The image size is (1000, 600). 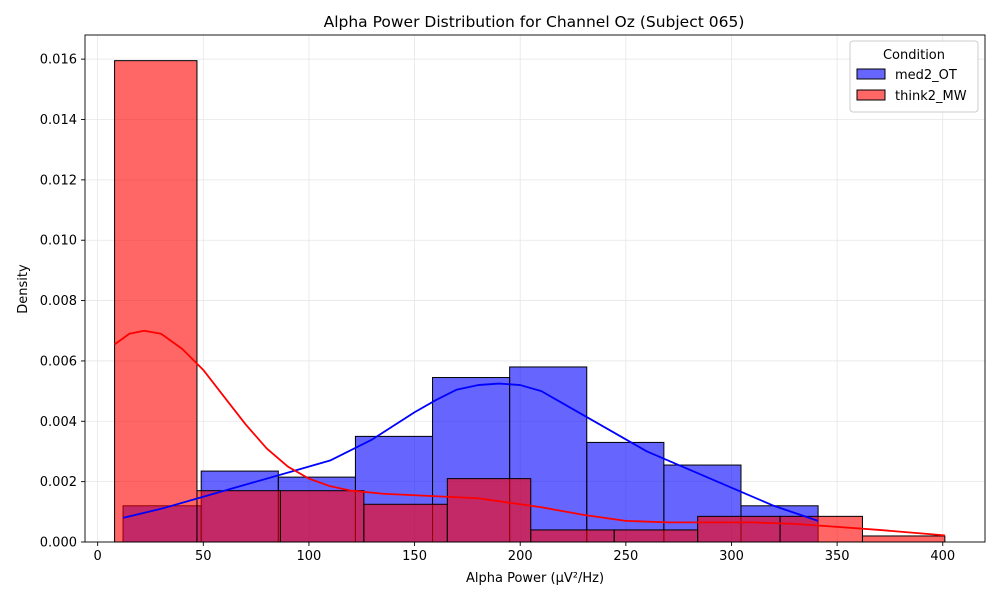 I want to click on x-tick-label: 150, so click(x=414, y=556).